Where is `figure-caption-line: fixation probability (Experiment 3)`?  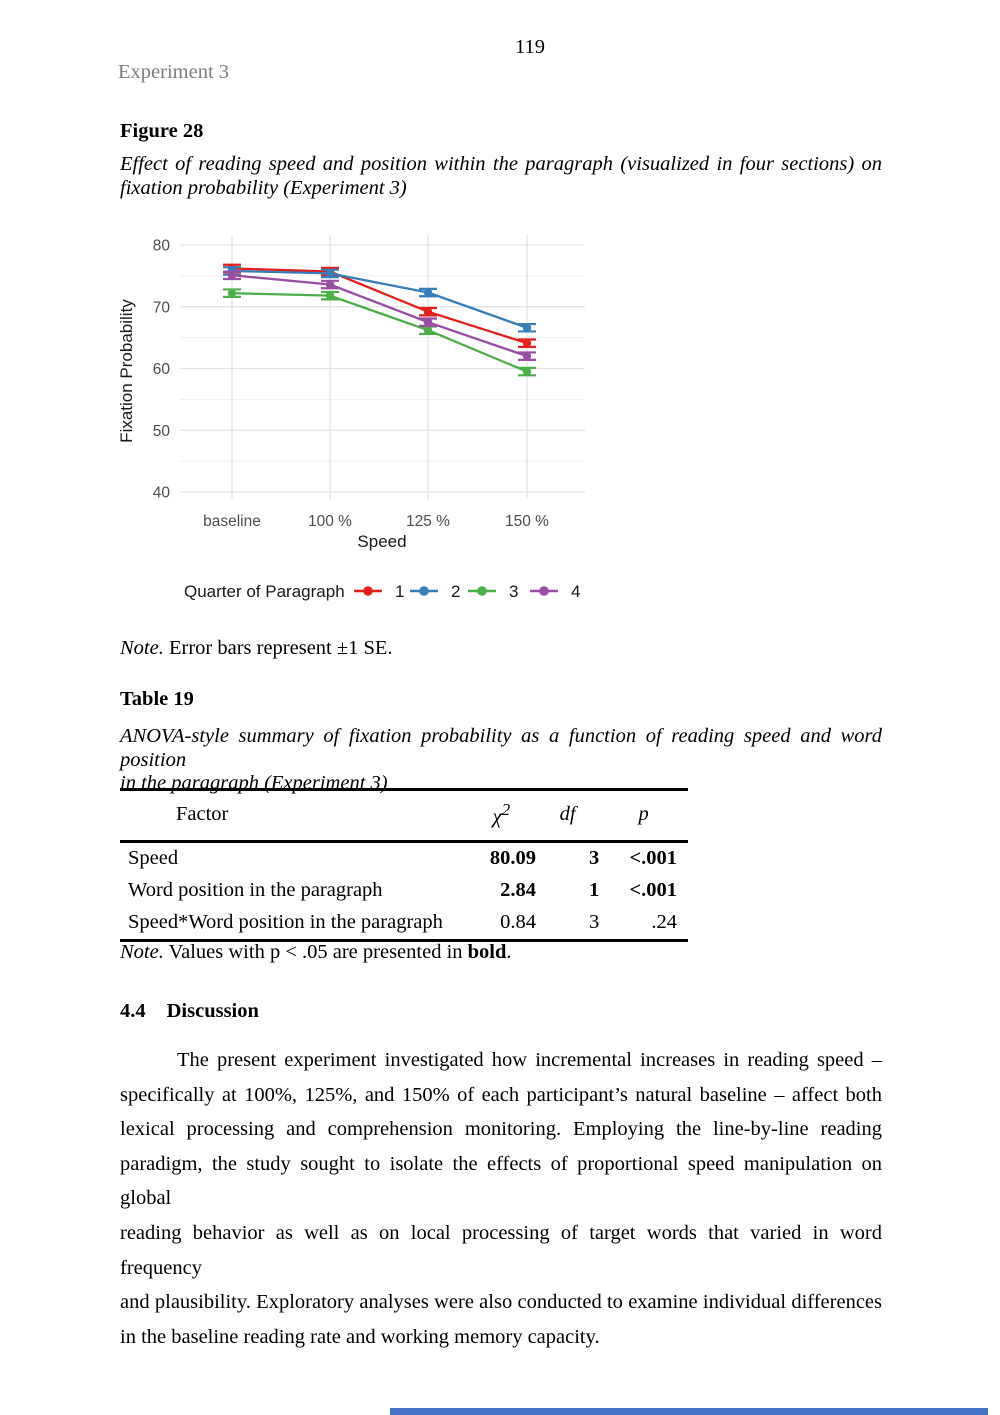 figure-caption-line: fixation probability (Experiment 3) is located at coordinates (263, 187).